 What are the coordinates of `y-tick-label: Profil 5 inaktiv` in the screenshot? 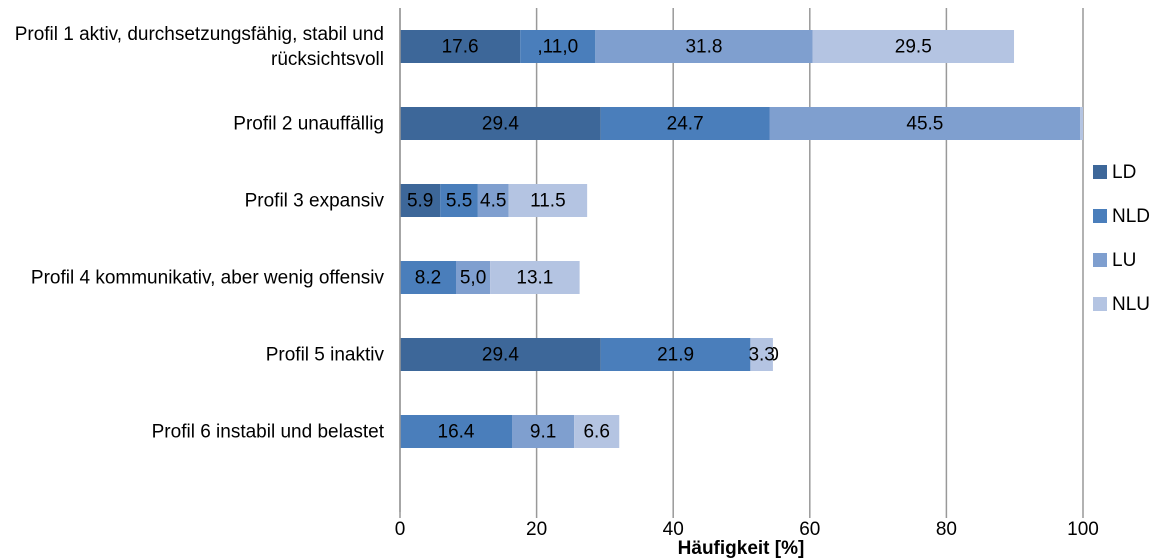 It's located at (192, 354).